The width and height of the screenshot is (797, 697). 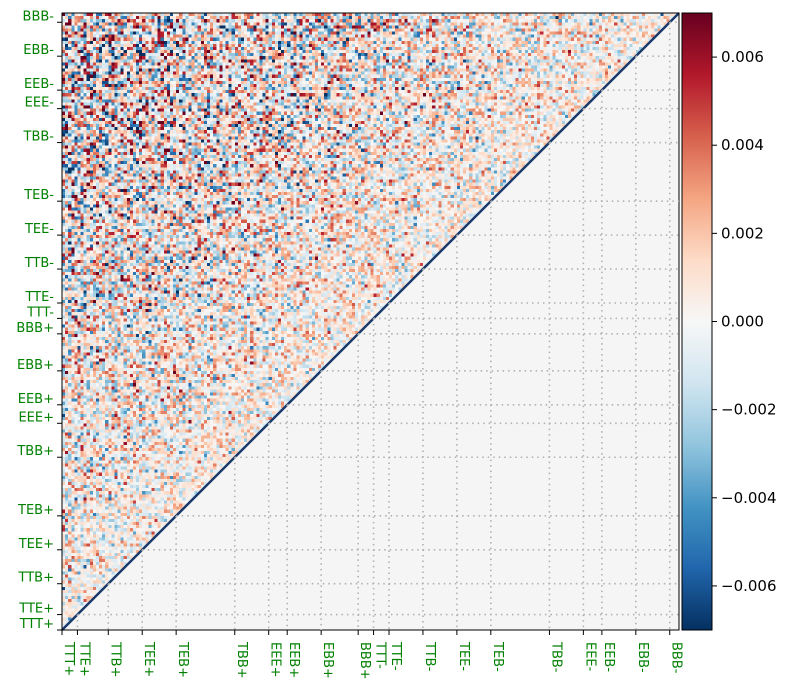 I want to click on x-tick-label: EBB+, so click(x=327, y=660).